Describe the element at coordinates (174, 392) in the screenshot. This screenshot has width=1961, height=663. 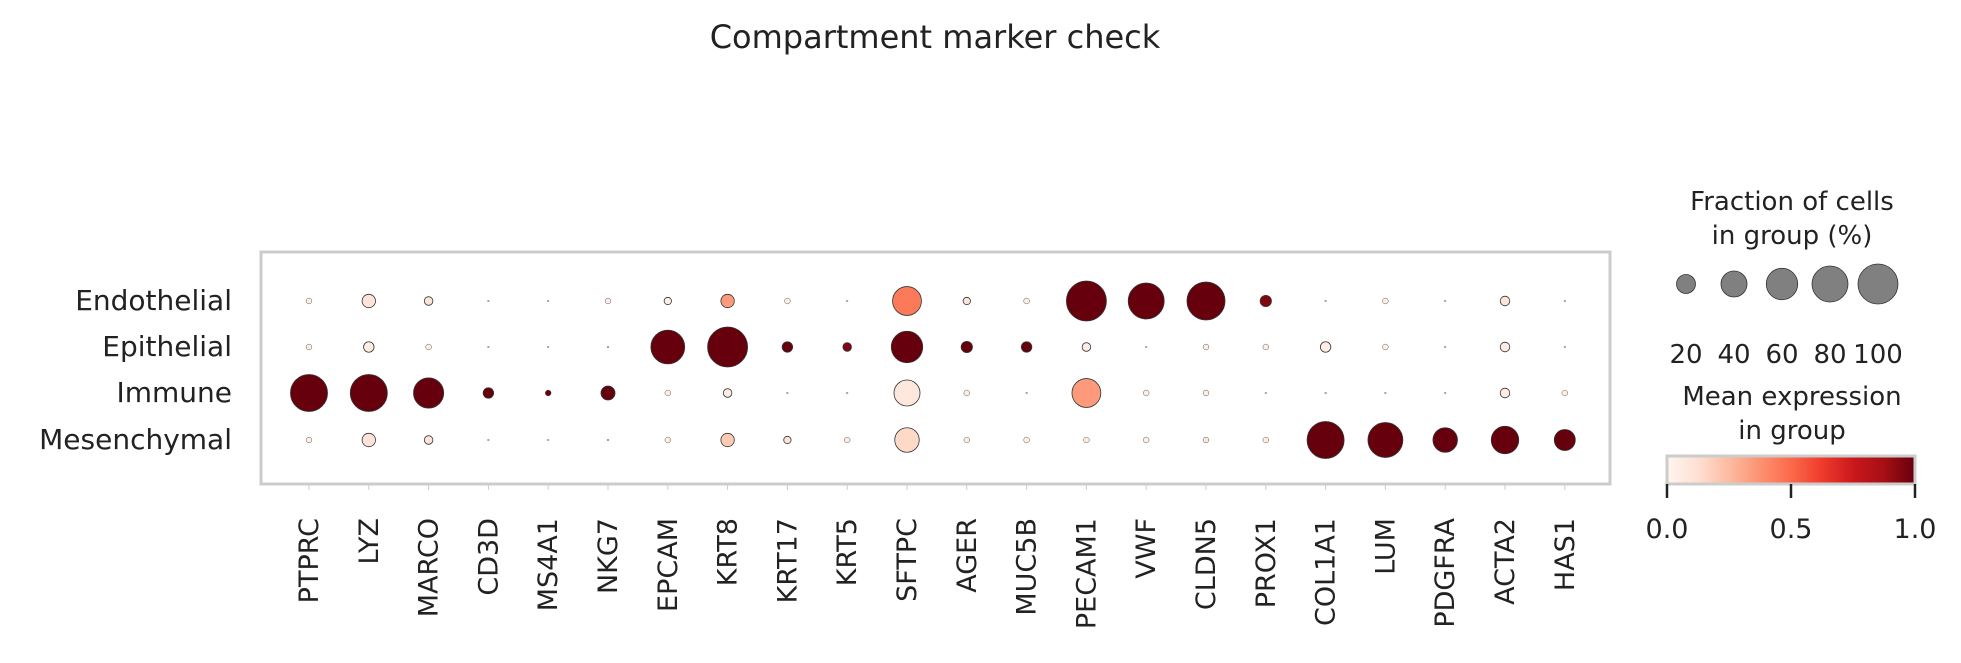
I see `group-label-immune: Immune` at that location.